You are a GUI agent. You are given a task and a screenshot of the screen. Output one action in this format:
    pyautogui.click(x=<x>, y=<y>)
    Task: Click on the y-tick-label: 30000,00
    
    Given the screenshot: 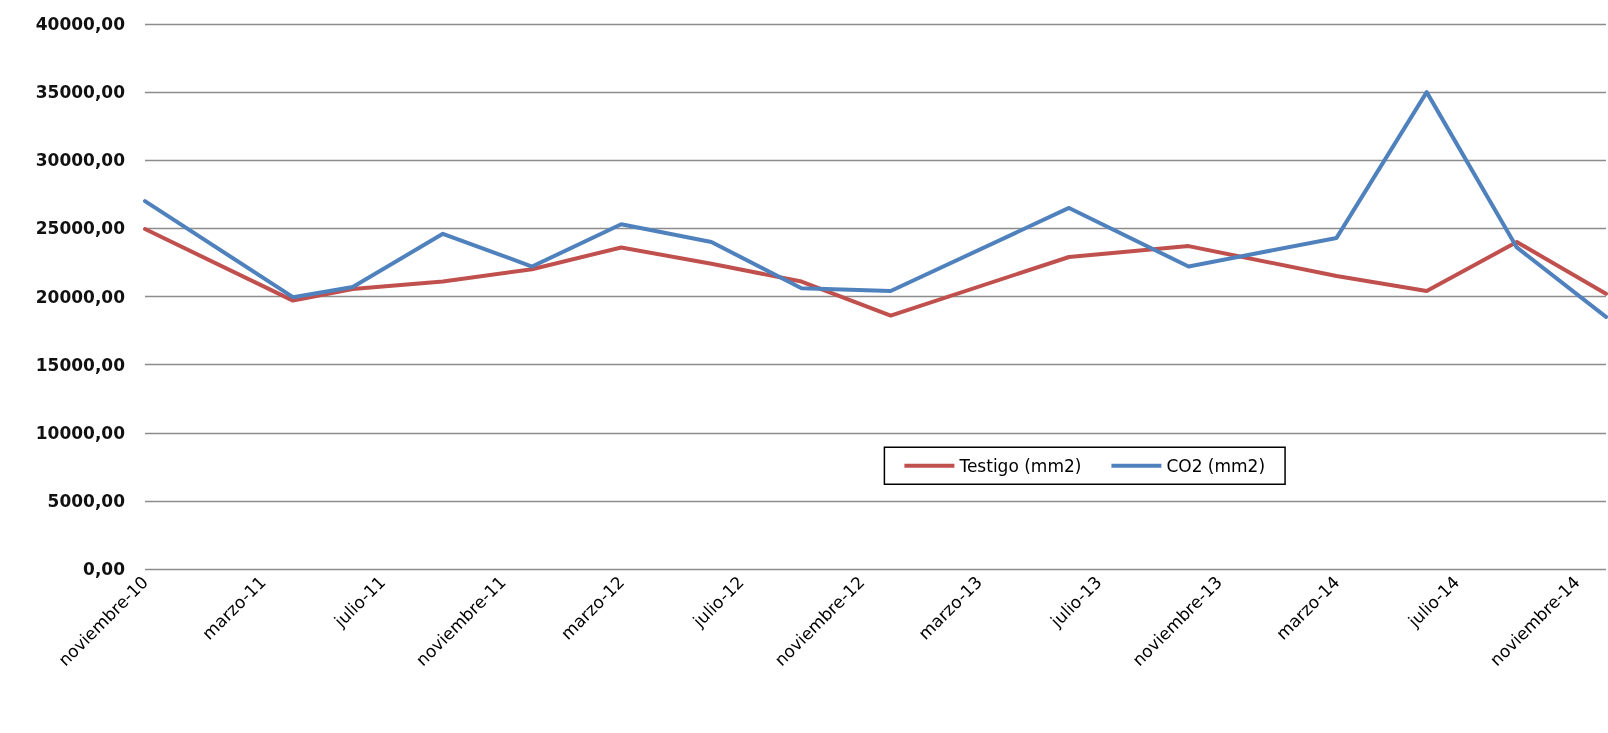 What is the action you would take?
    pyautogui.click(x=80, y=160)
    